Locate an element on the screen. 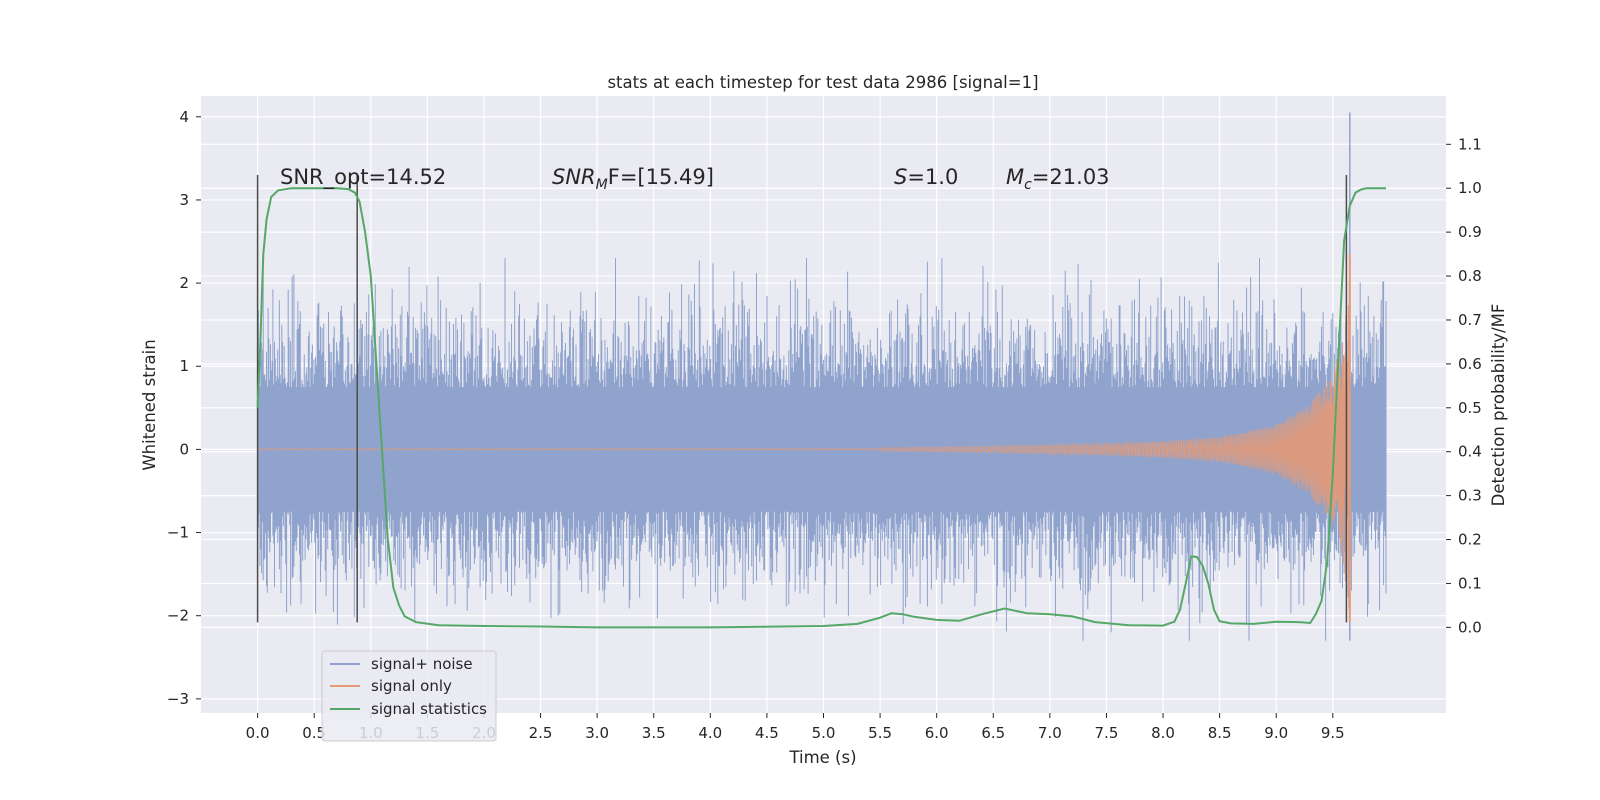 The width and height of the screenshot is (1600, 800). x-tick-label: 5.5 is located at coordinates (880, 733).